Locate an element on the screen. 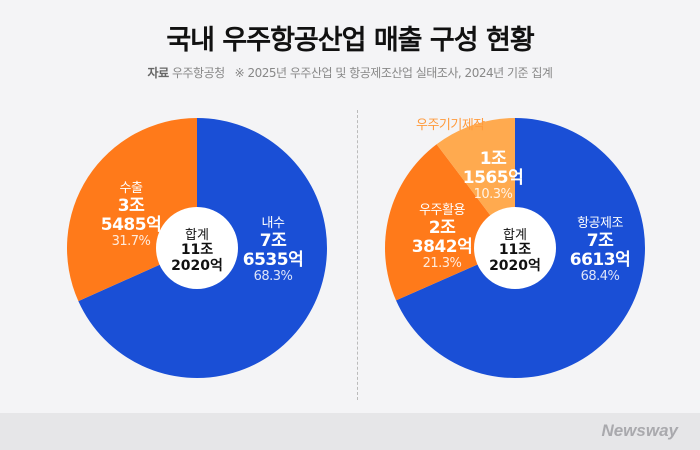 The image size is (700, 450). donut-center-right: 합계 11조 2020억 is located at coordinates (515, 251).